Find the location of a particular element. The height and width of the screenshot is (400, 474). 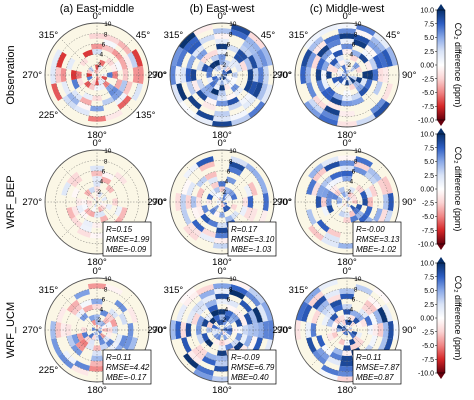

colorbar-tick-label: -2.5 is located at coordinates (428, 79).